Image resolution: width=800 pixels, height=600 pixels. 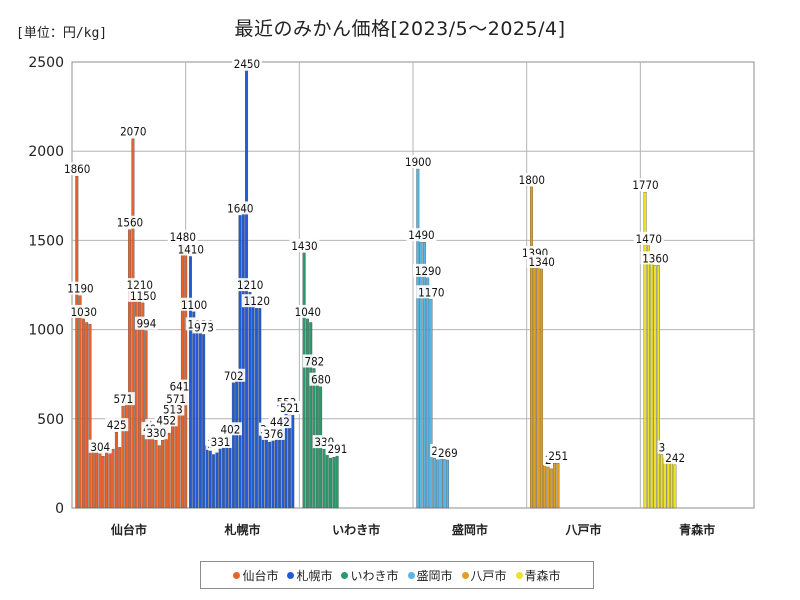 I want to click on legend-item-sapporo: 札幌市, so click(x=309, y=575).